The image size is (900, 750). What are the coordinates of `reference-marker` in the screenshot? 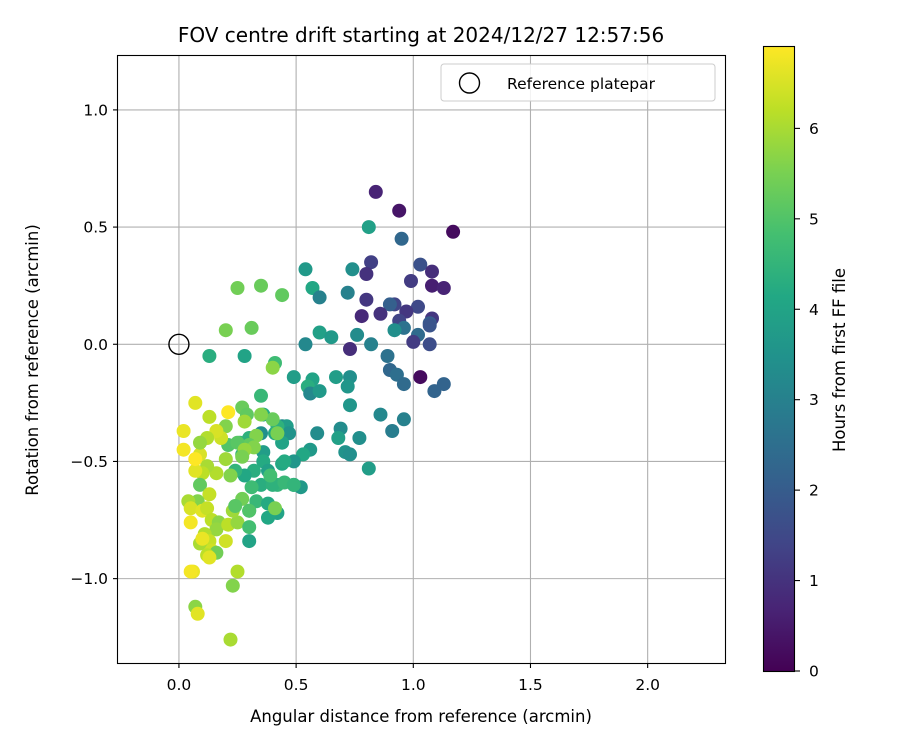 It's located at (179, 344).